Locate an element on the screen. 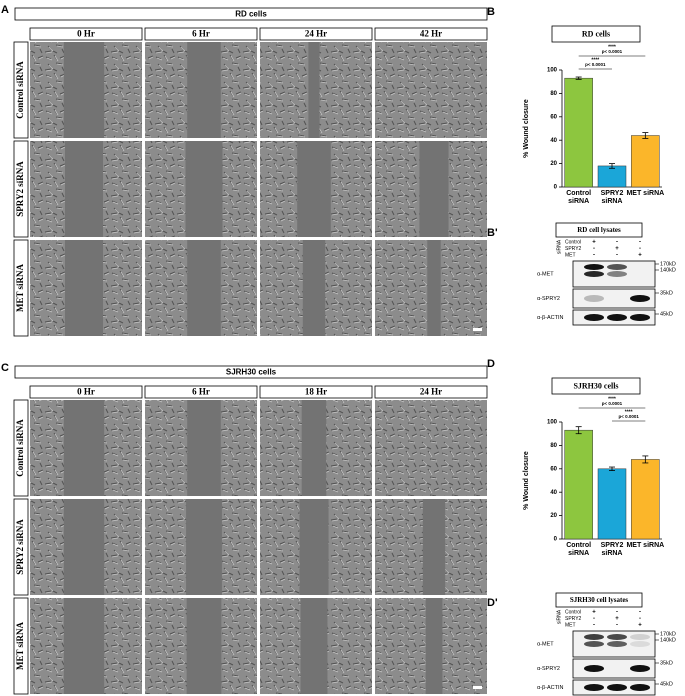 The height and width of the screenshot is (696, 685). micrograph-cells is located at coordinates (431, 448).